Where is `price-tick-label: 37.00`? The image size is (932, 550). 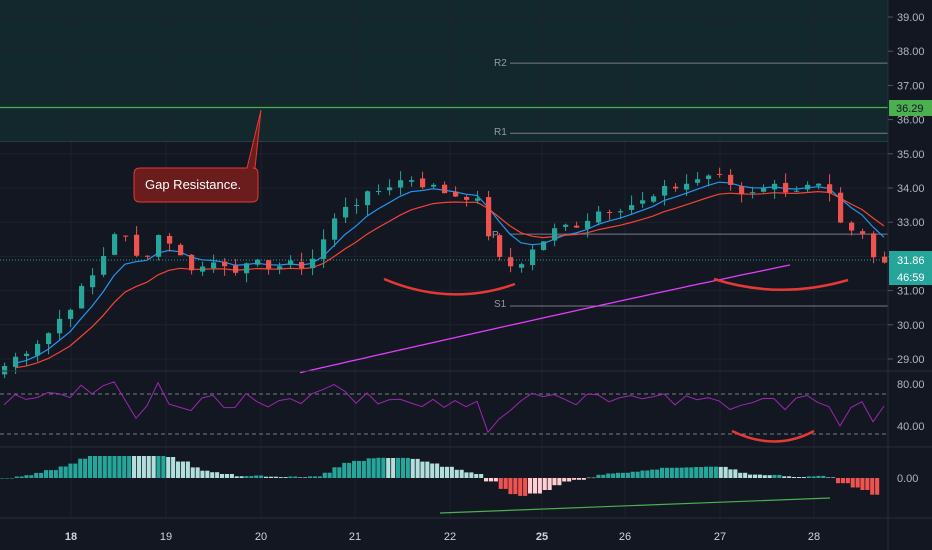 price-tick-label: 37.00 is located at coordinates (911, 86).